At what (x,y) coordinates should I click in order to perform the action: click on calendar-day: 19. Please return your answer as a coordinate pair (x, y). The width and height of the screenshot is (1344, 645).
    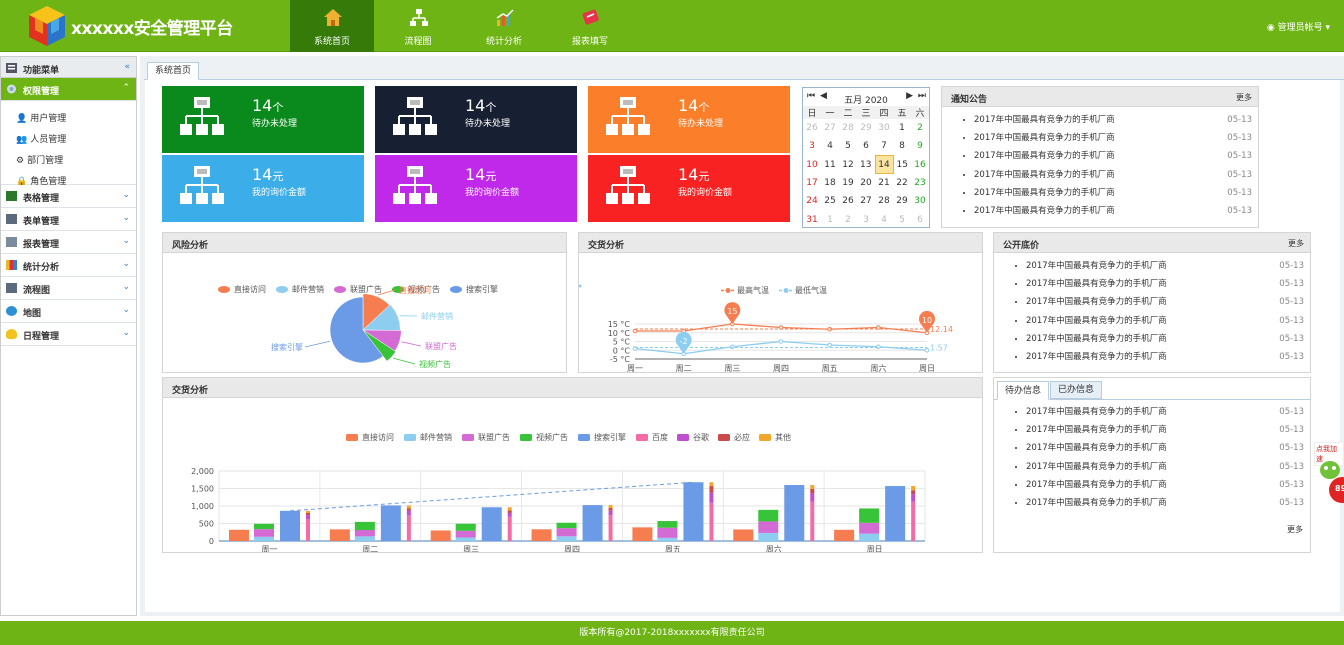
    Looking at the image, I should click on (848, 183).